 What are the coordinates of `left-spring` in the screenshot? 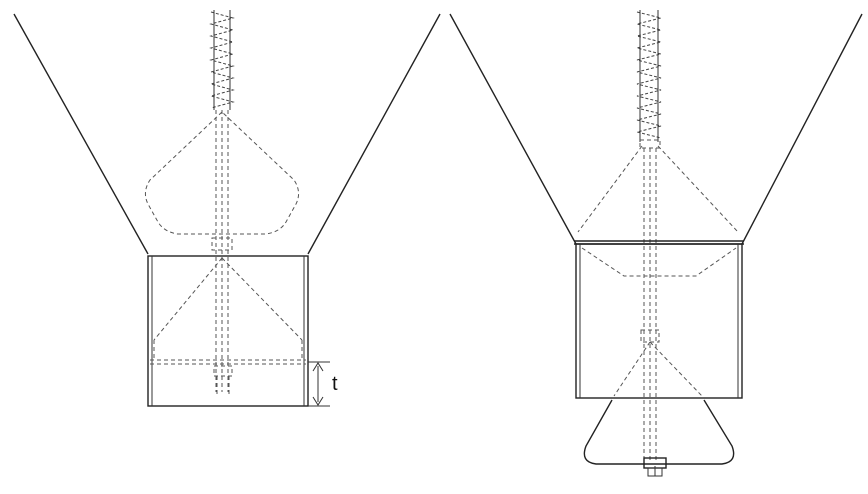 It's located at (222, 60).